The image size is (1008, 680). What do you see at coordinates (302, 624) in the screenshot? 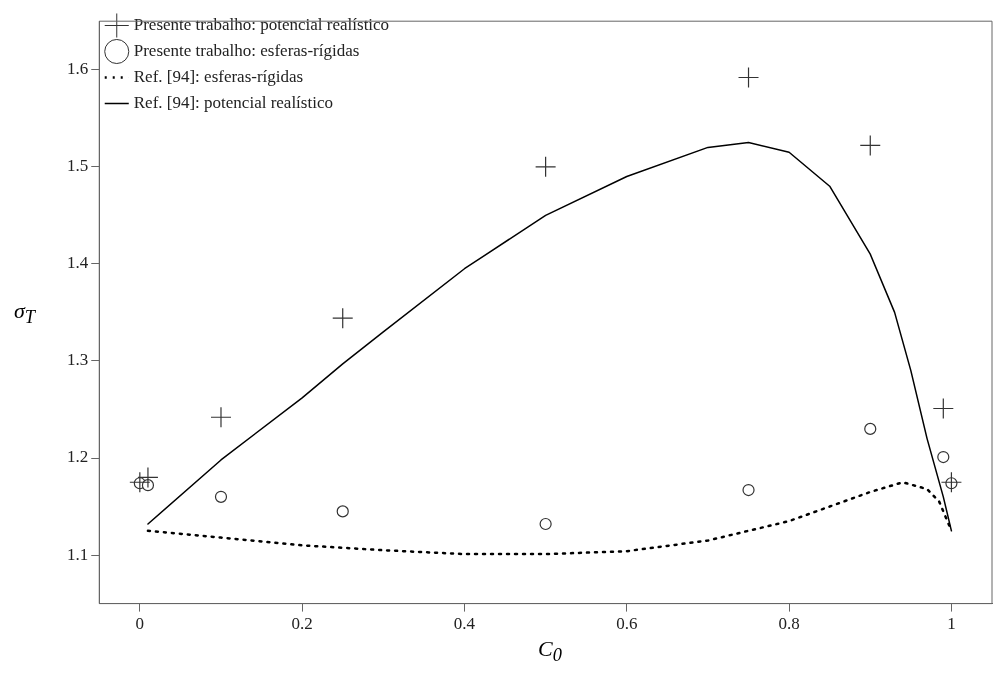
I see `x-tick-label: 0.2` at bounding box center [302, 624].